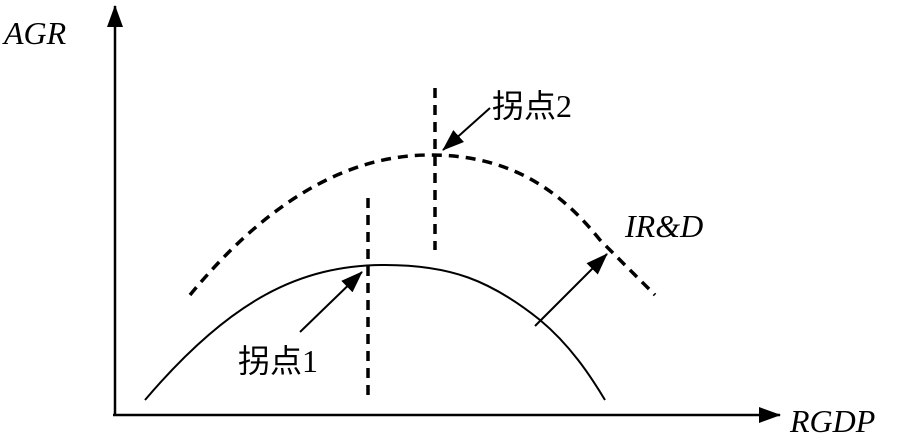 The width and height of the screenshot is (900, 437). I want to click on ird-arrow, so click(571, 290).